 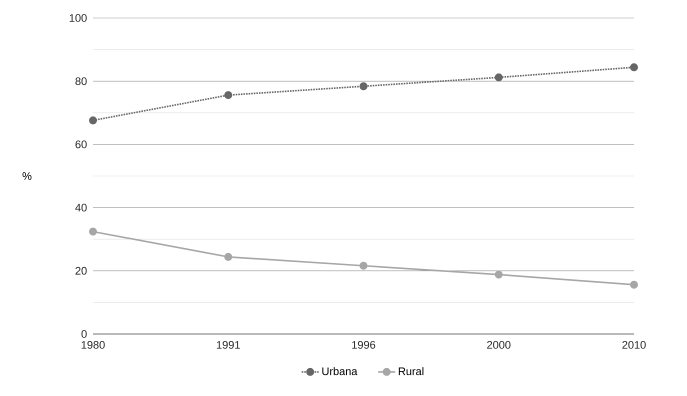 I want to click on x-tick-label: 1996, so click(x=364, y=344).